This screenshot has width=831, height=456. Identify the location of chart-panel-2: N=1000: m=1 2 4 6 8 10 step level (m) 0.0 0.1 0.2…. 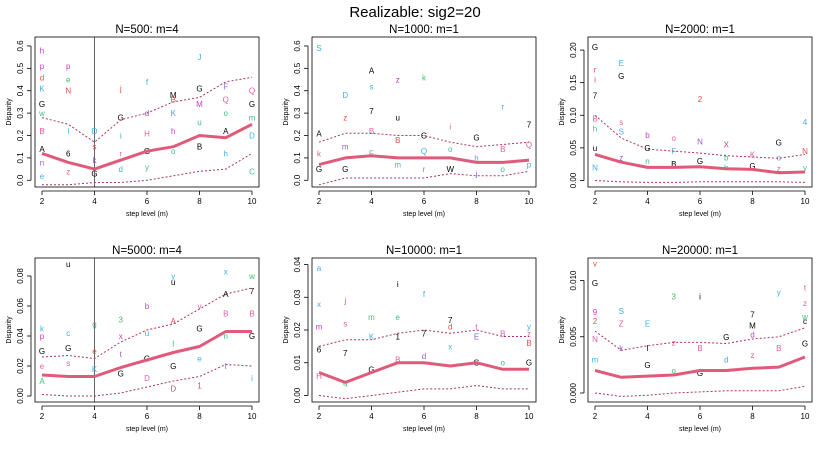
(410, 121).